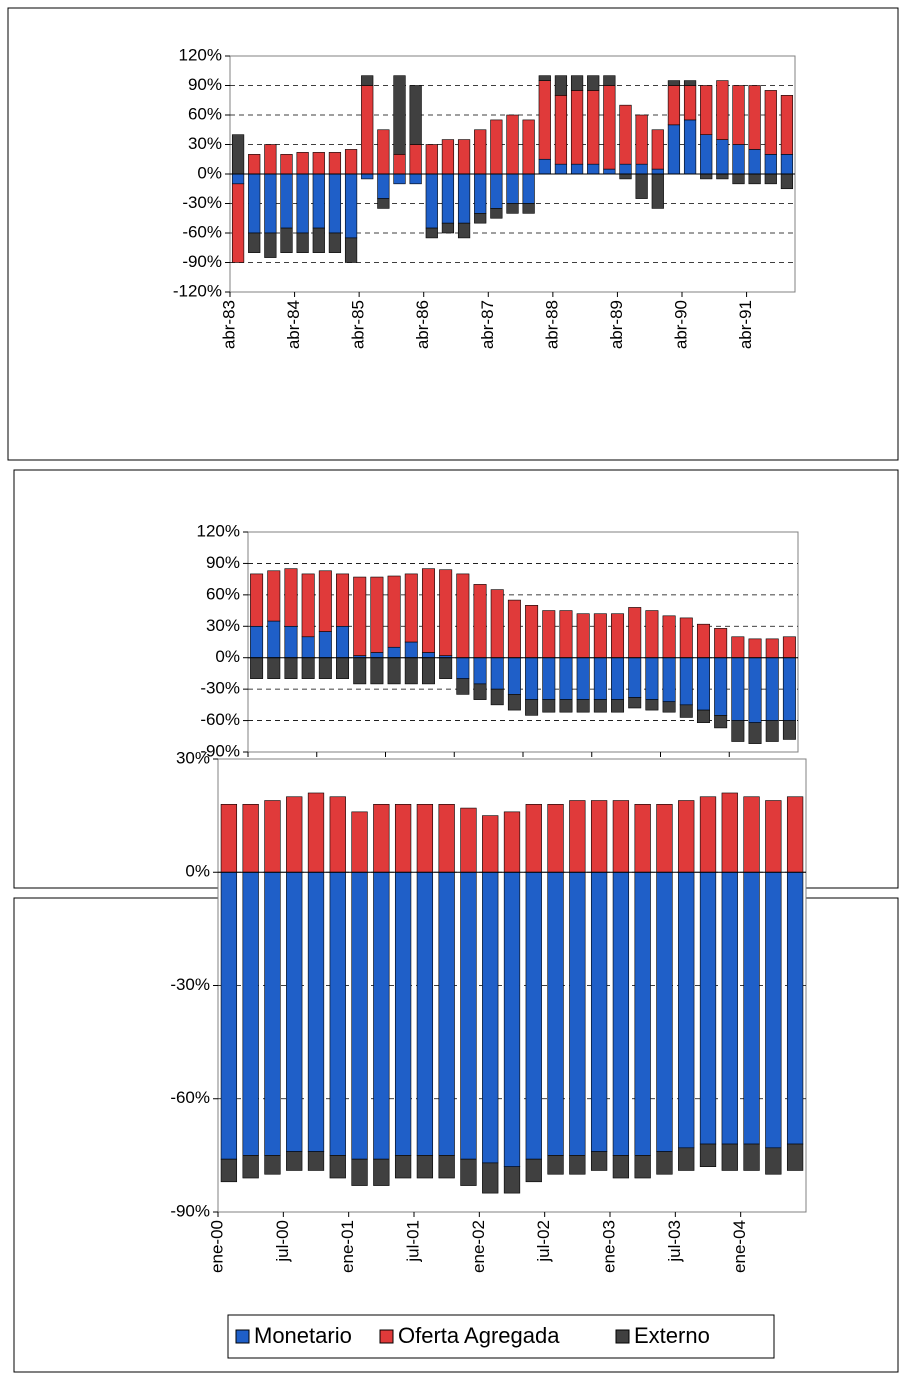  I want to click on x-tick-label: abr-87, so click(487, 324).